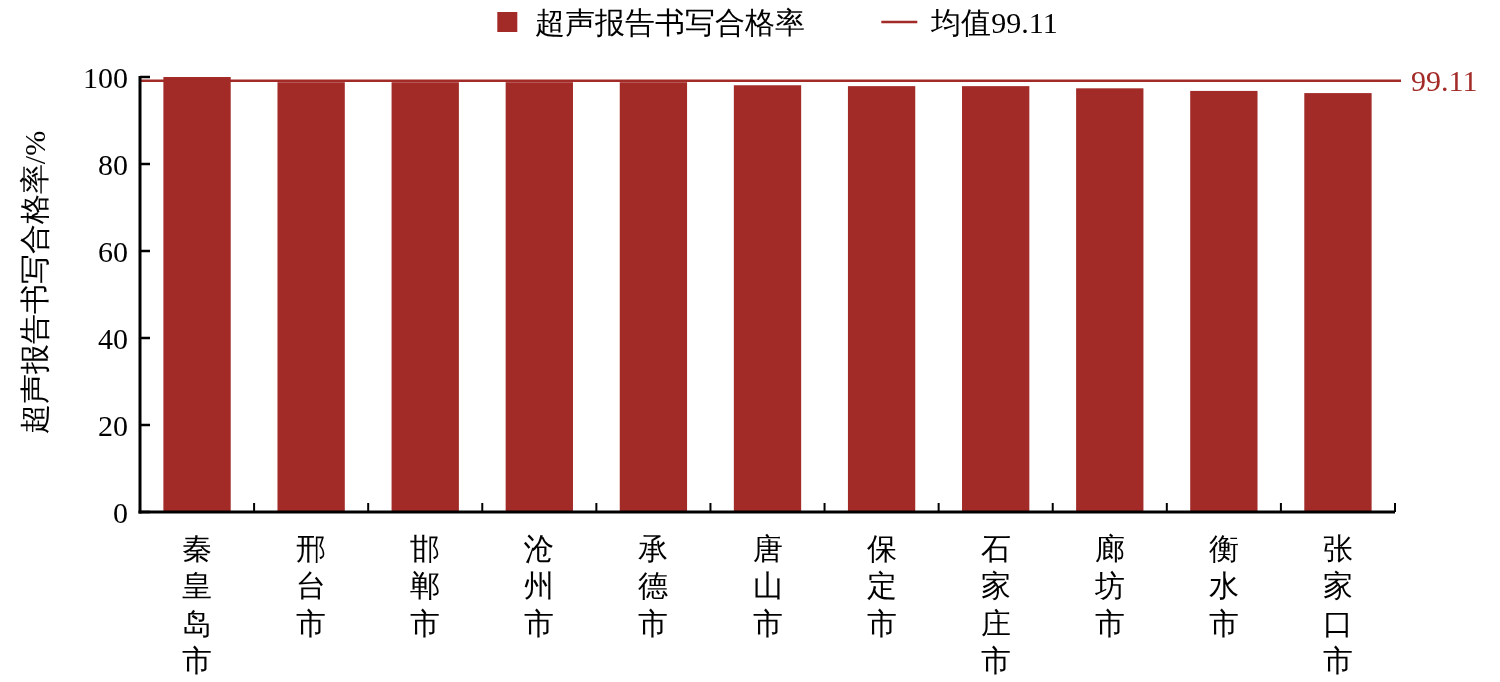  What do you see at coordinates (120, 512) in the screenshot?
I see `y-tick-label: 0` at bounding box center [120, 512].